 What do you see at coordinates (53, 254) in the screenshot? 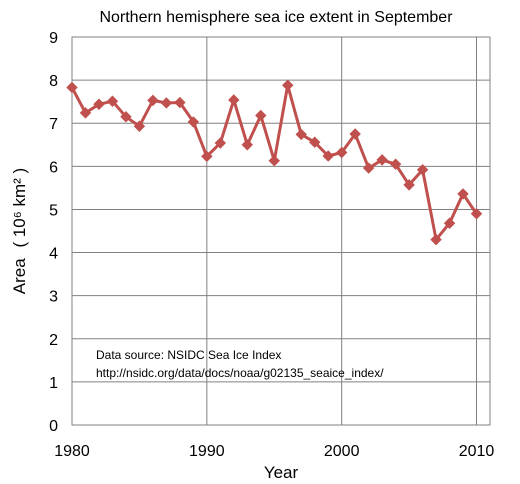
I see `y-tick-label: 4` at bounding box center [53, 254].